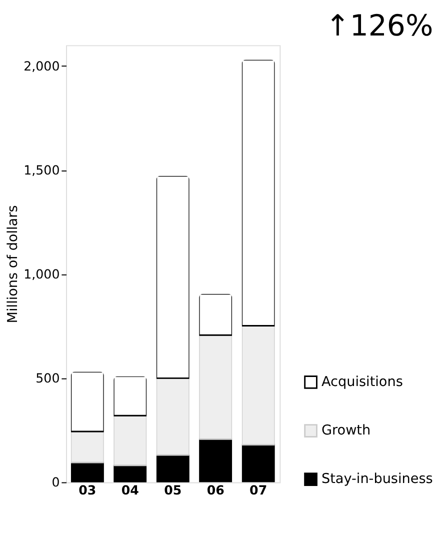  Describe the element at coordinates (42, 274) in the screenshot. I see `y-tick-label: 1,000` at that location.